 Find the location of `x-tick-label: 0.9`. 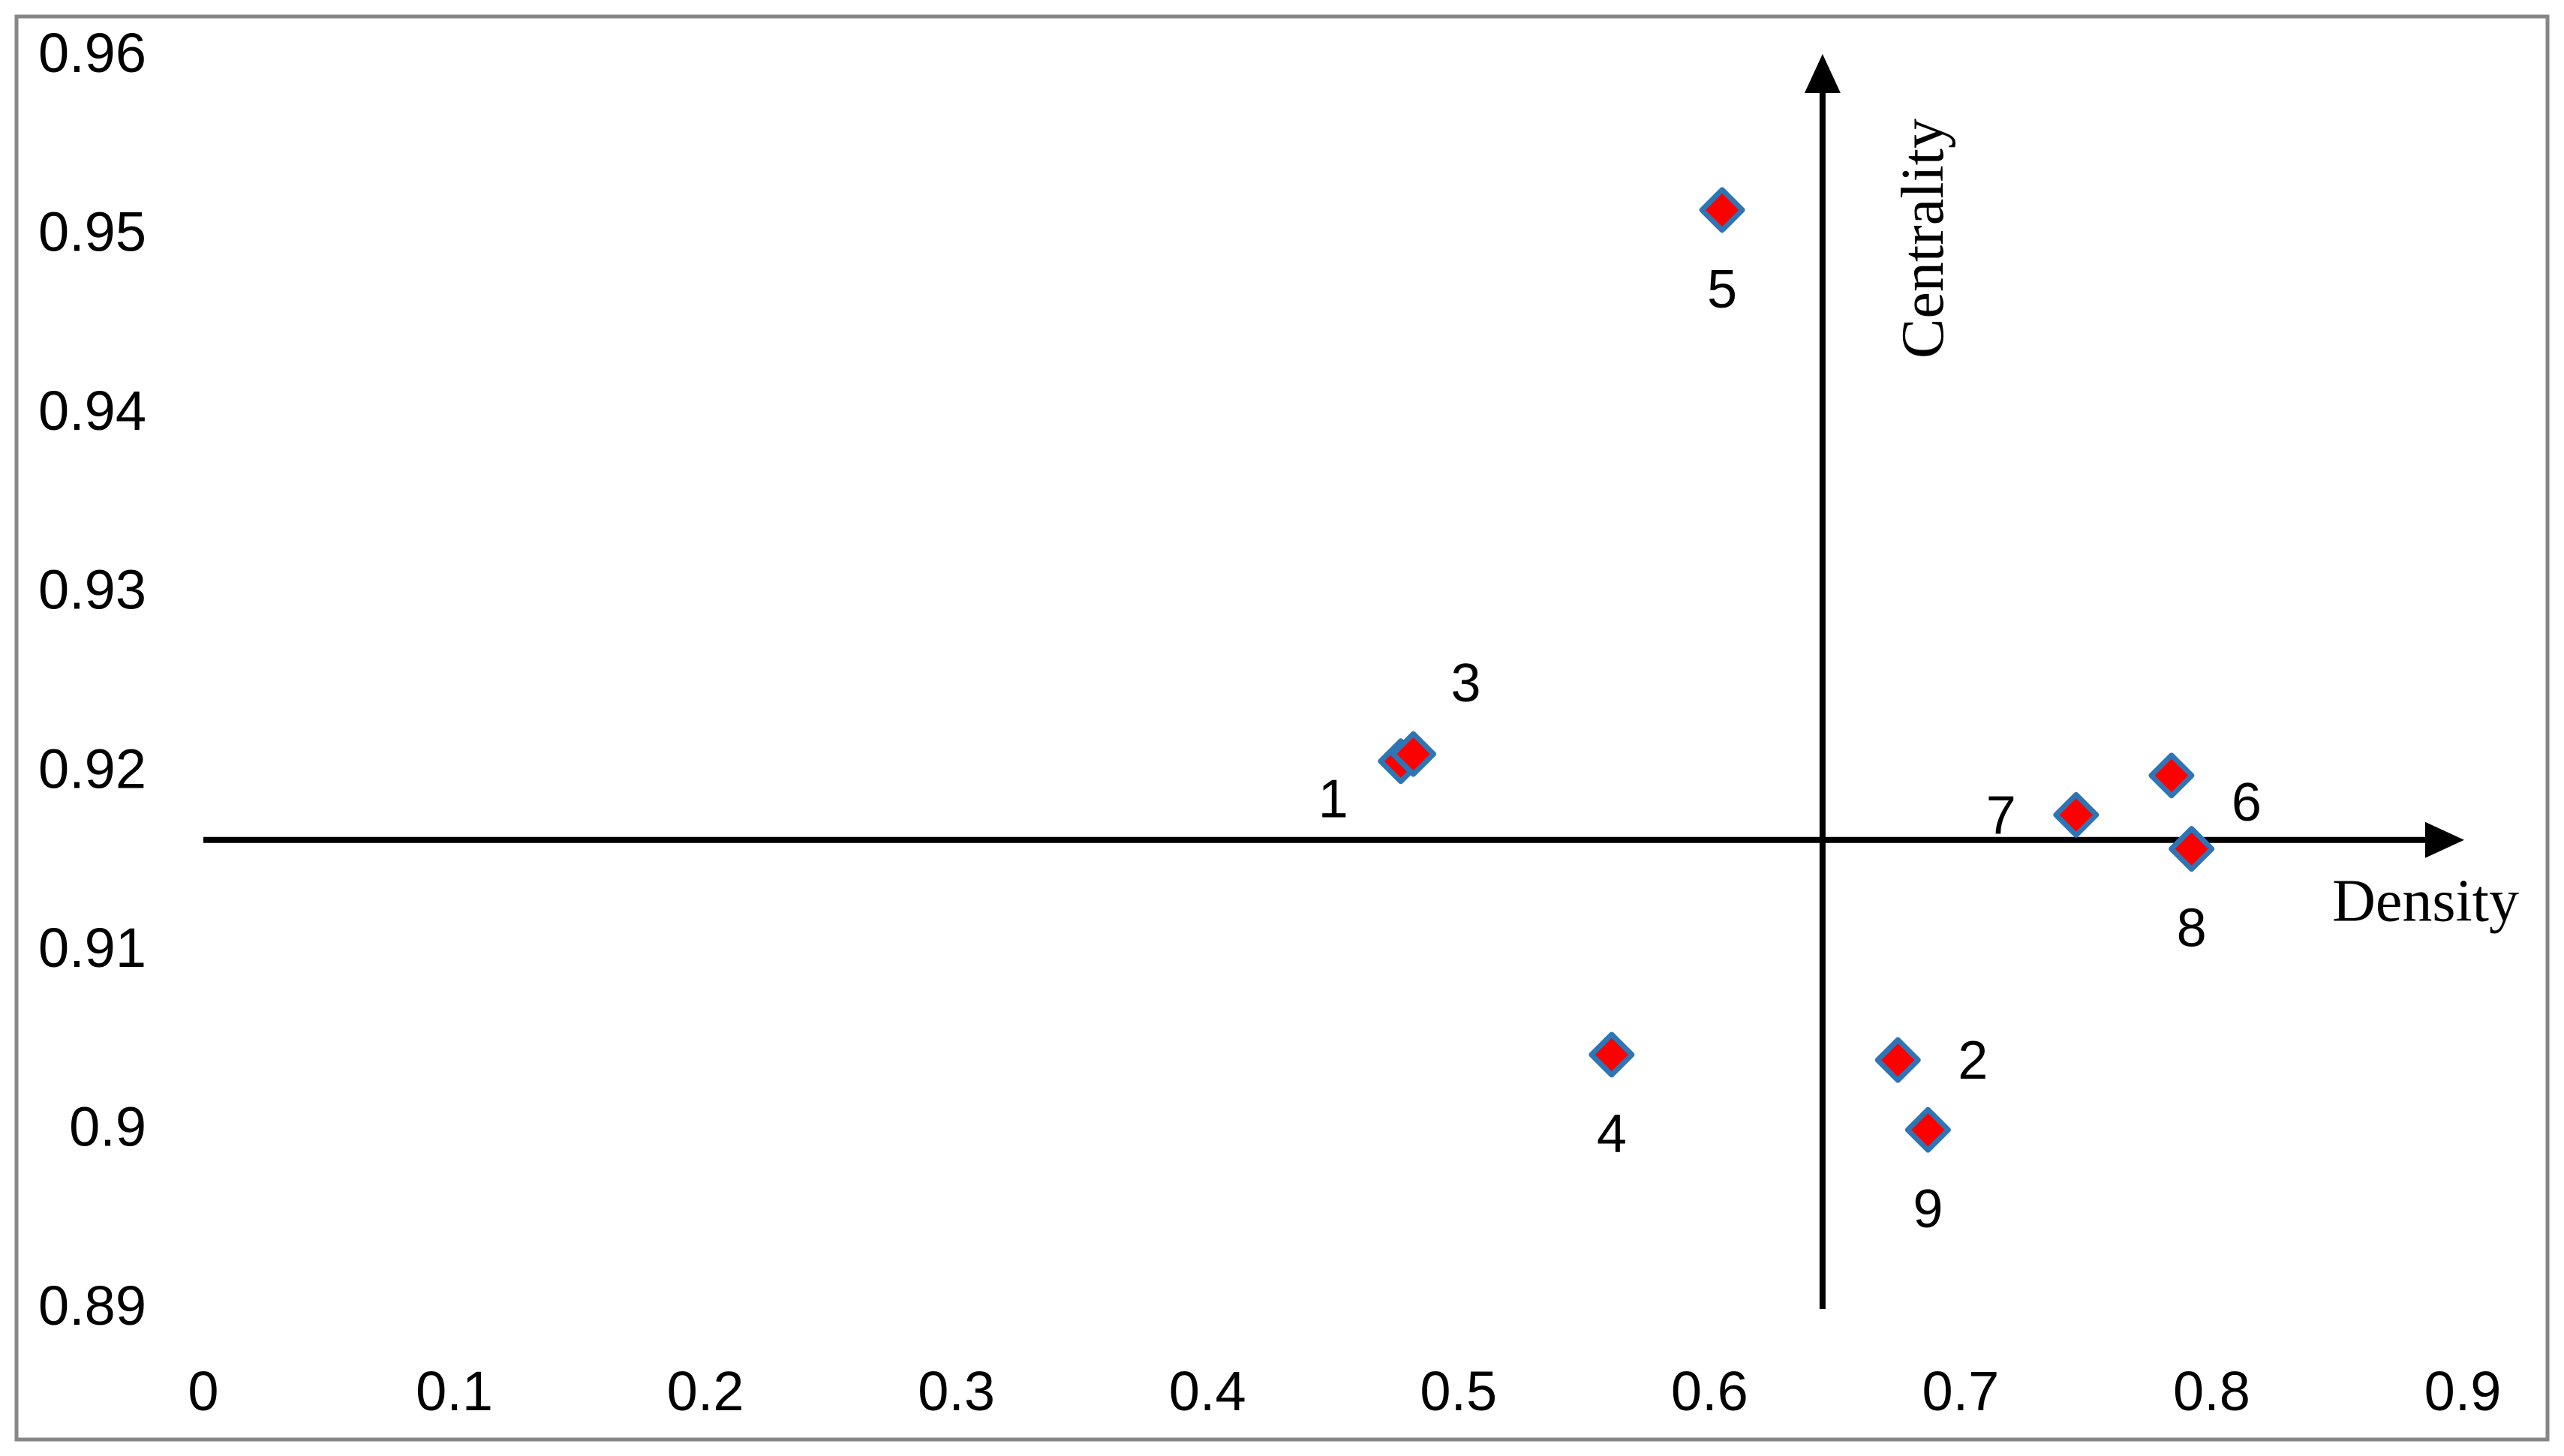

x-tick-label: 0.9 is located at coordinates (2463, 1391).